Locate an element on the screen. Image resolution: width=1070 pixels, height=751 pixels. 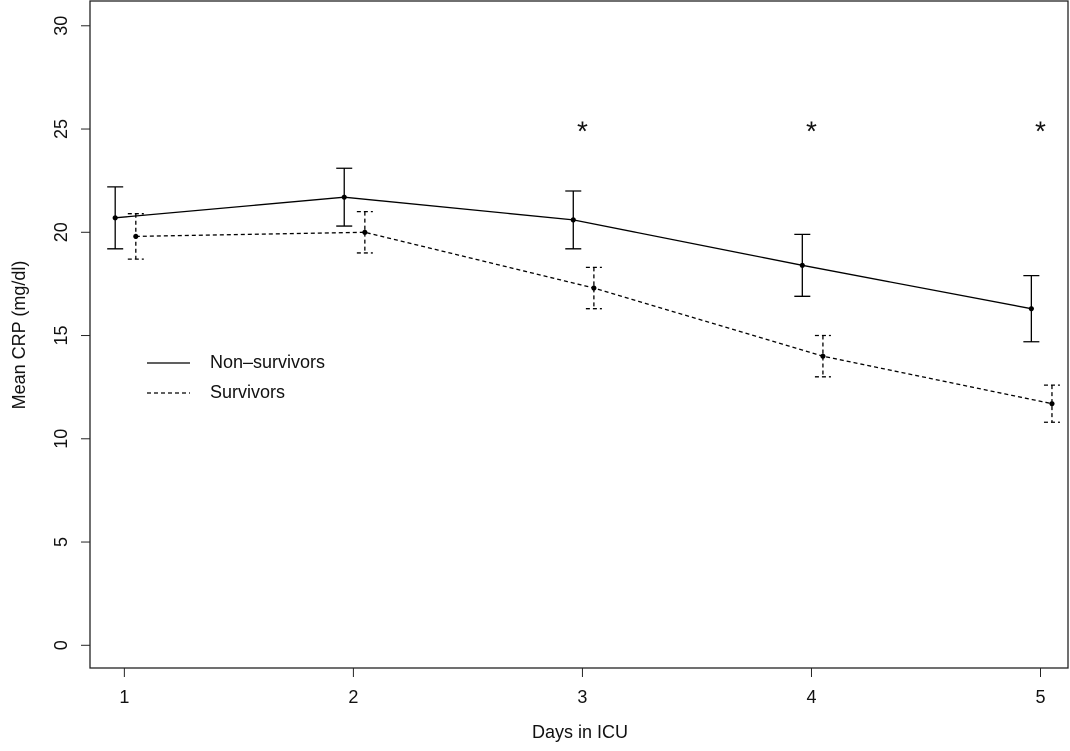
y-axis-title: Mean CRP (mg/dl) is located at coordinates (19, 335).